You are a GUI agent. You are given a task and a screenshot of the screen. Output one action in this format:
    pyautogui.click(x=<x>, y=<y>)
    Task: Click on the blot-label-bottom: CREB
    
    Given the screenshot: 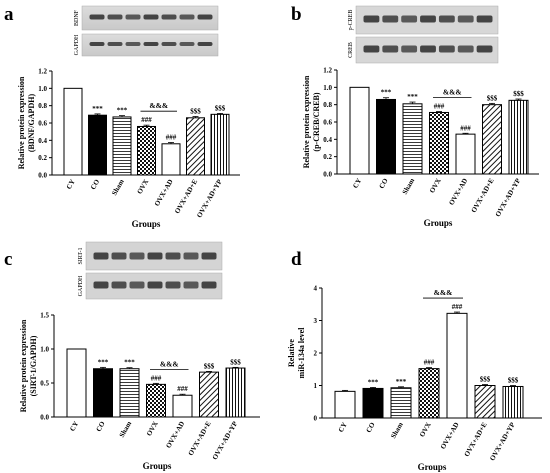 What is the action you would take?
    pyautogui.click(x=351, y=50)
    